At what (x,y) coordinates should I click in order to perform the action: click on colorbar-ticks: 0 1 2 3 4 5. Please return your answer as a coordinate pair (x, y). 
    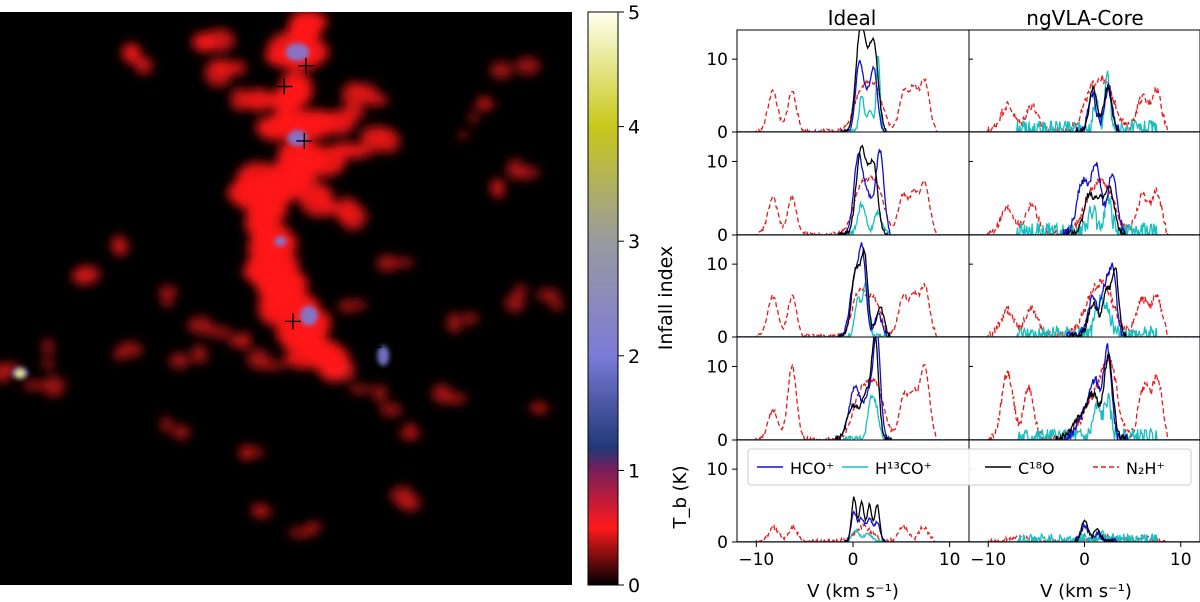
    Looking at the image, I should click on (629, 299).